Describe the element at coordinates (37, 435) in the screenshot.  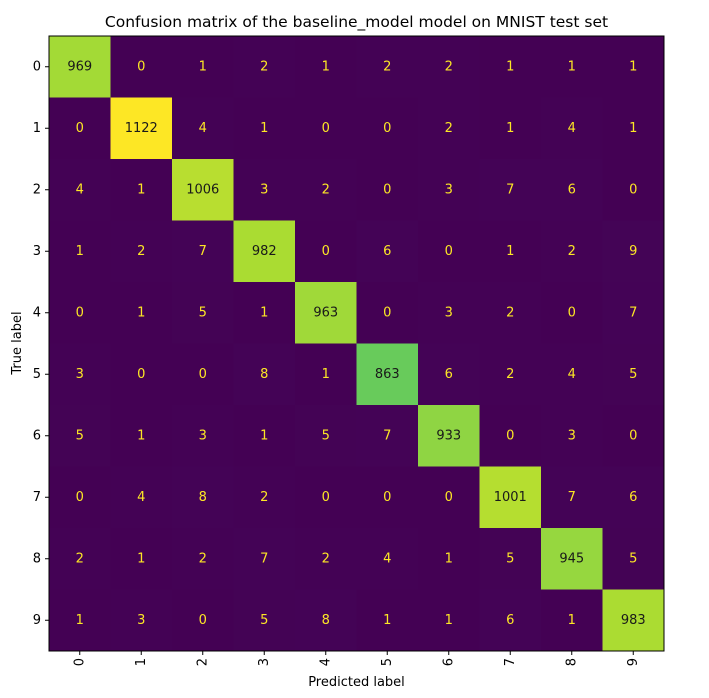
I see `y-tick-label-6: 6` at that location.